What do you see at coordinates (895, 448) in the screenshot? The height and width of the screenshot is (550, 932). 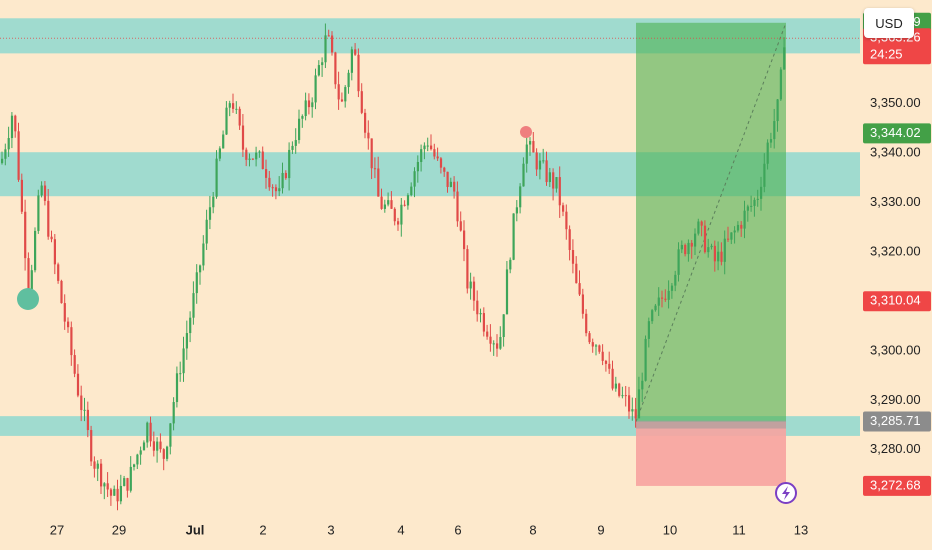 I see `y-tick-label: 3,280.00` at bounding box center [895, 448].